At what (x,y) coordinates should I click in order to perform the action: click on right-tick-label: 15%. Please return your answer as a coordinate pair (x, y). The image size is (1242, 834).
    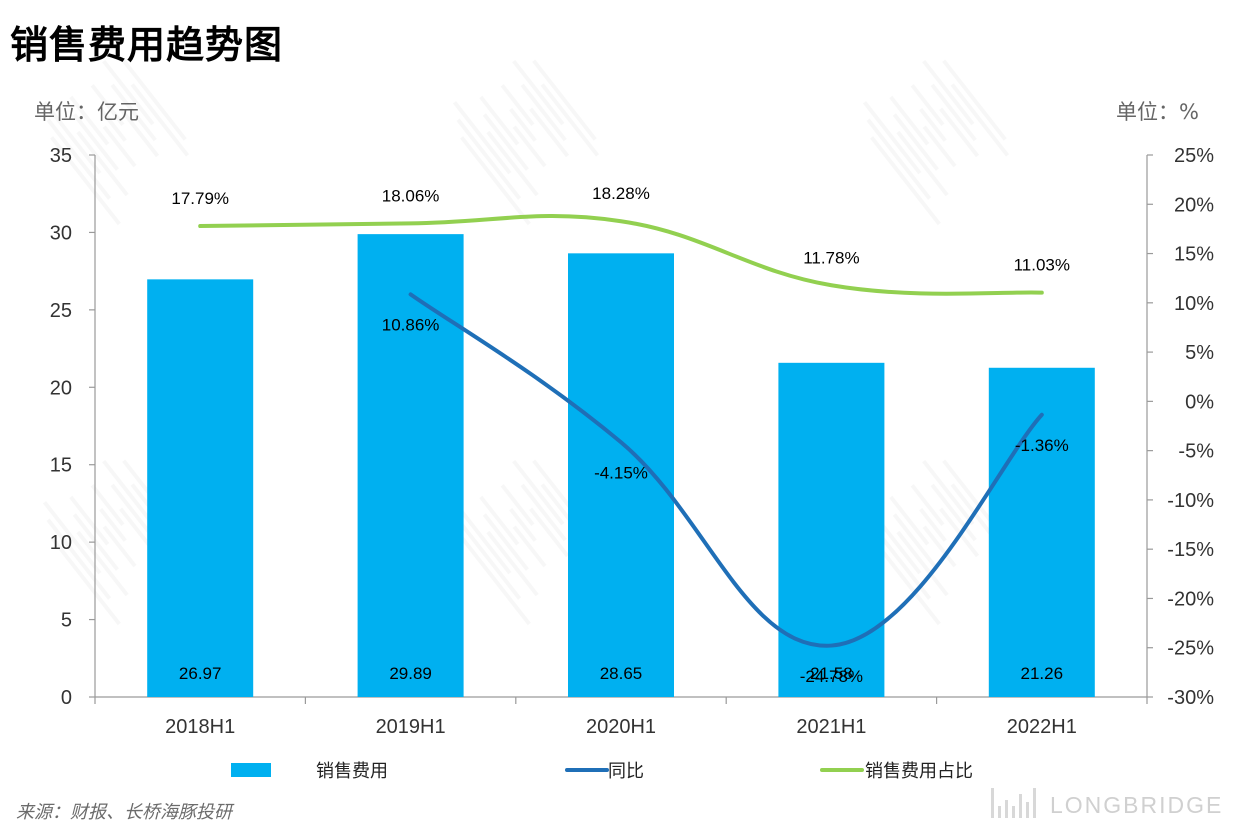
    Looking at the image, I should click on (1194, 255).